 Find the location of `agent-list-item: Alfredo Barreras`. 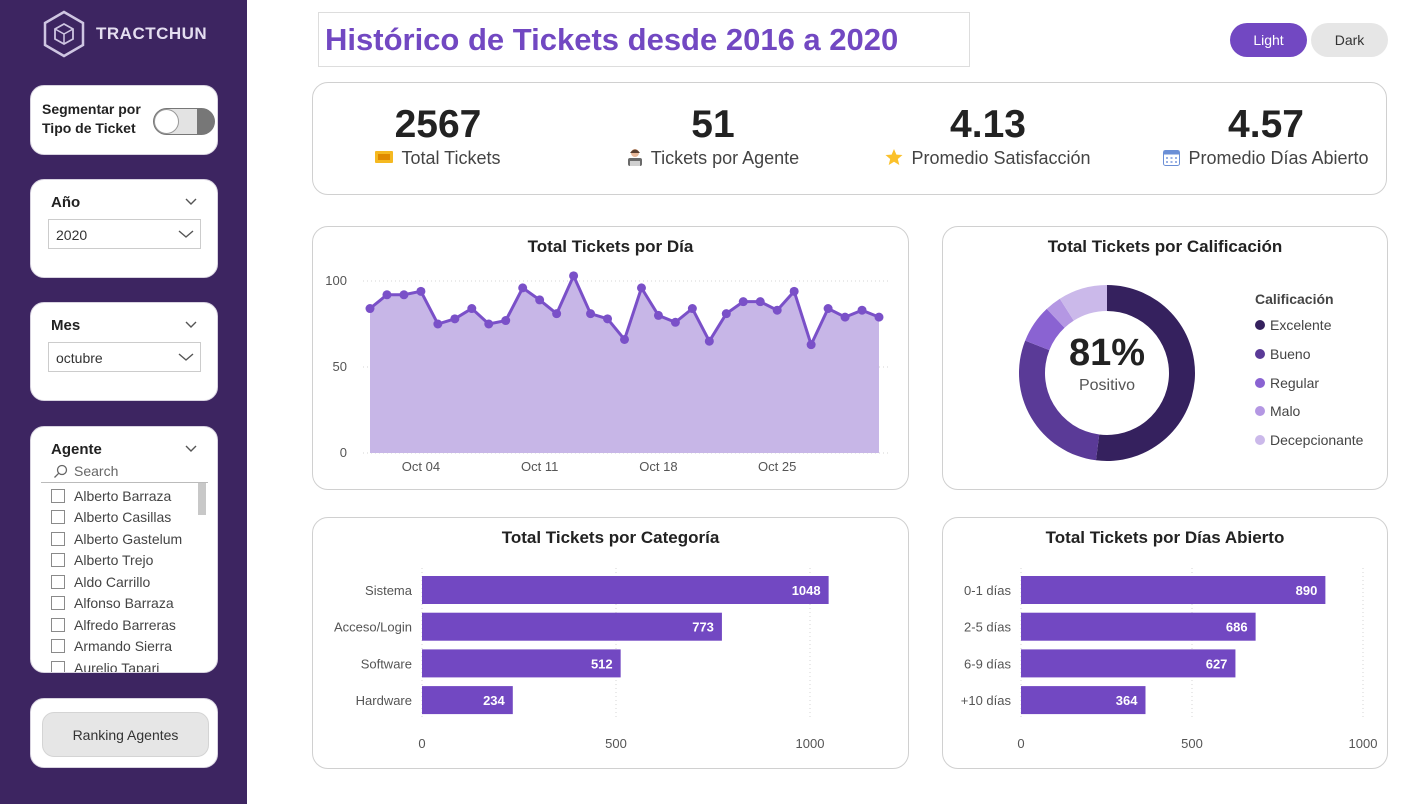

agent-list-item: Alfredo Barreras is located at coordinates (126, 625).